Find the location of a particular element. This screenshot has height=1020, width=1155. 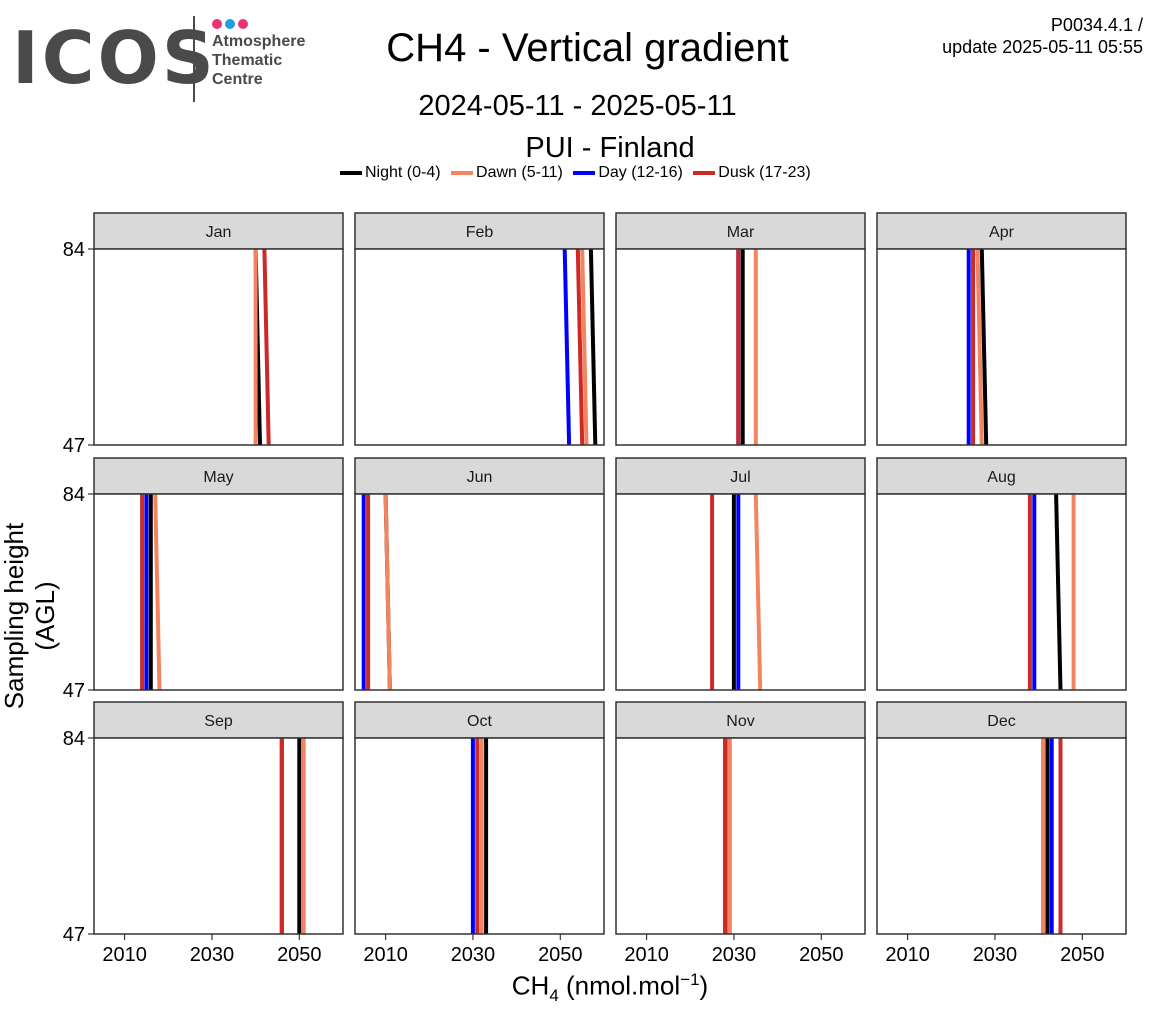

facet-strip-label: Feb is located at coordinates (480, 232).